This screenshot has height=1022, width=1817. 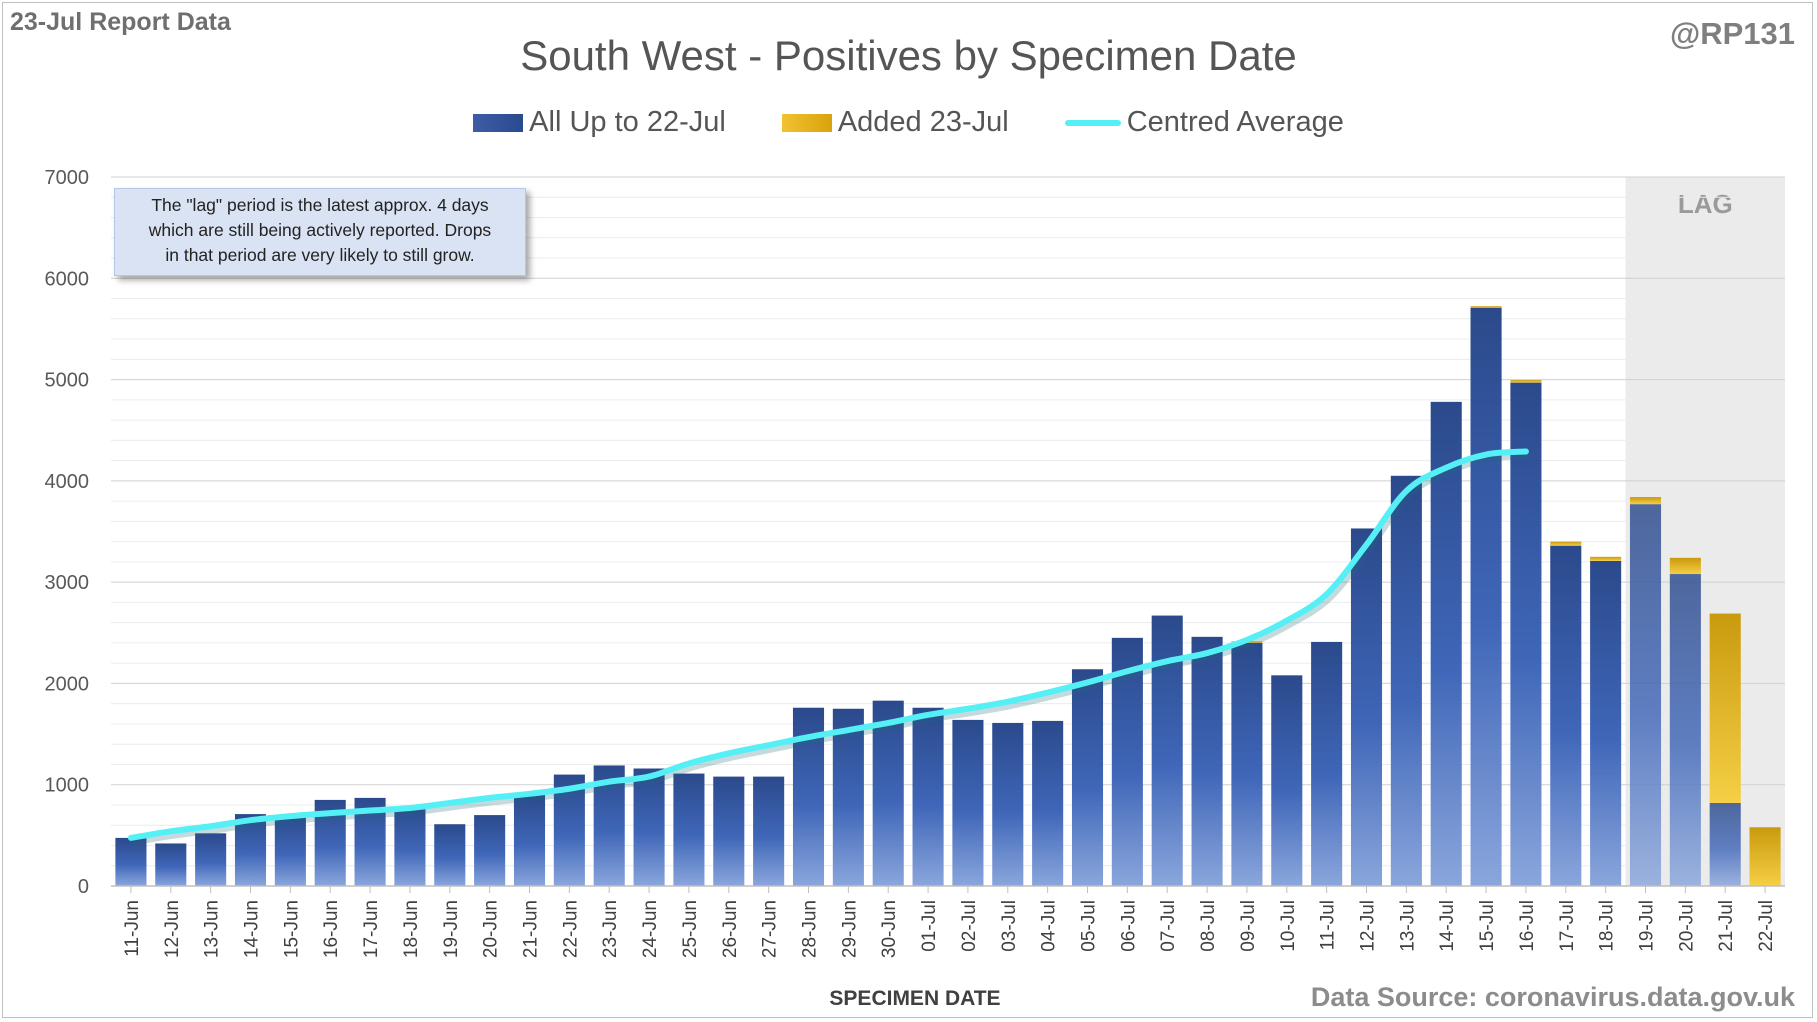 What do you see at coordinates (1328, 925) in the screenshot?
I see `x-tick-label: 11-Jul` at bounding box center [1328, 925].